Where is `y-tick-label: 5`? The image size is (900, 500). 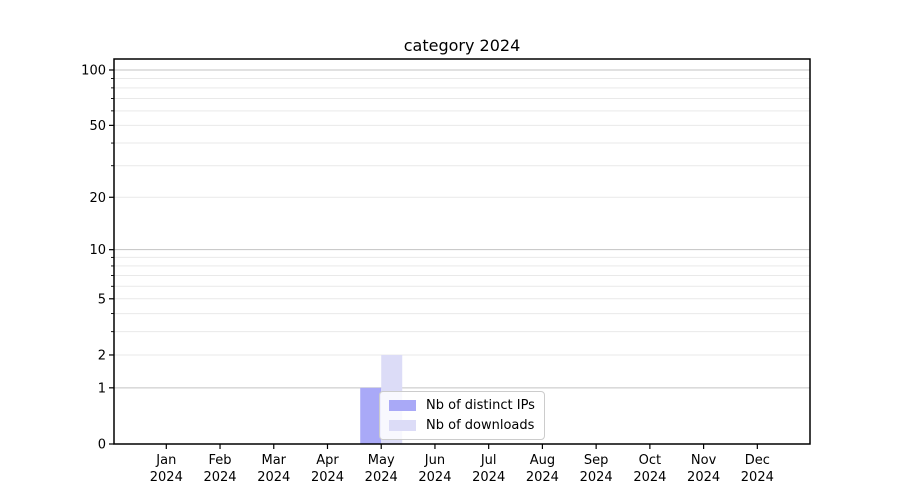
y-tick-label: 5 is located at coordinates (102, 299).